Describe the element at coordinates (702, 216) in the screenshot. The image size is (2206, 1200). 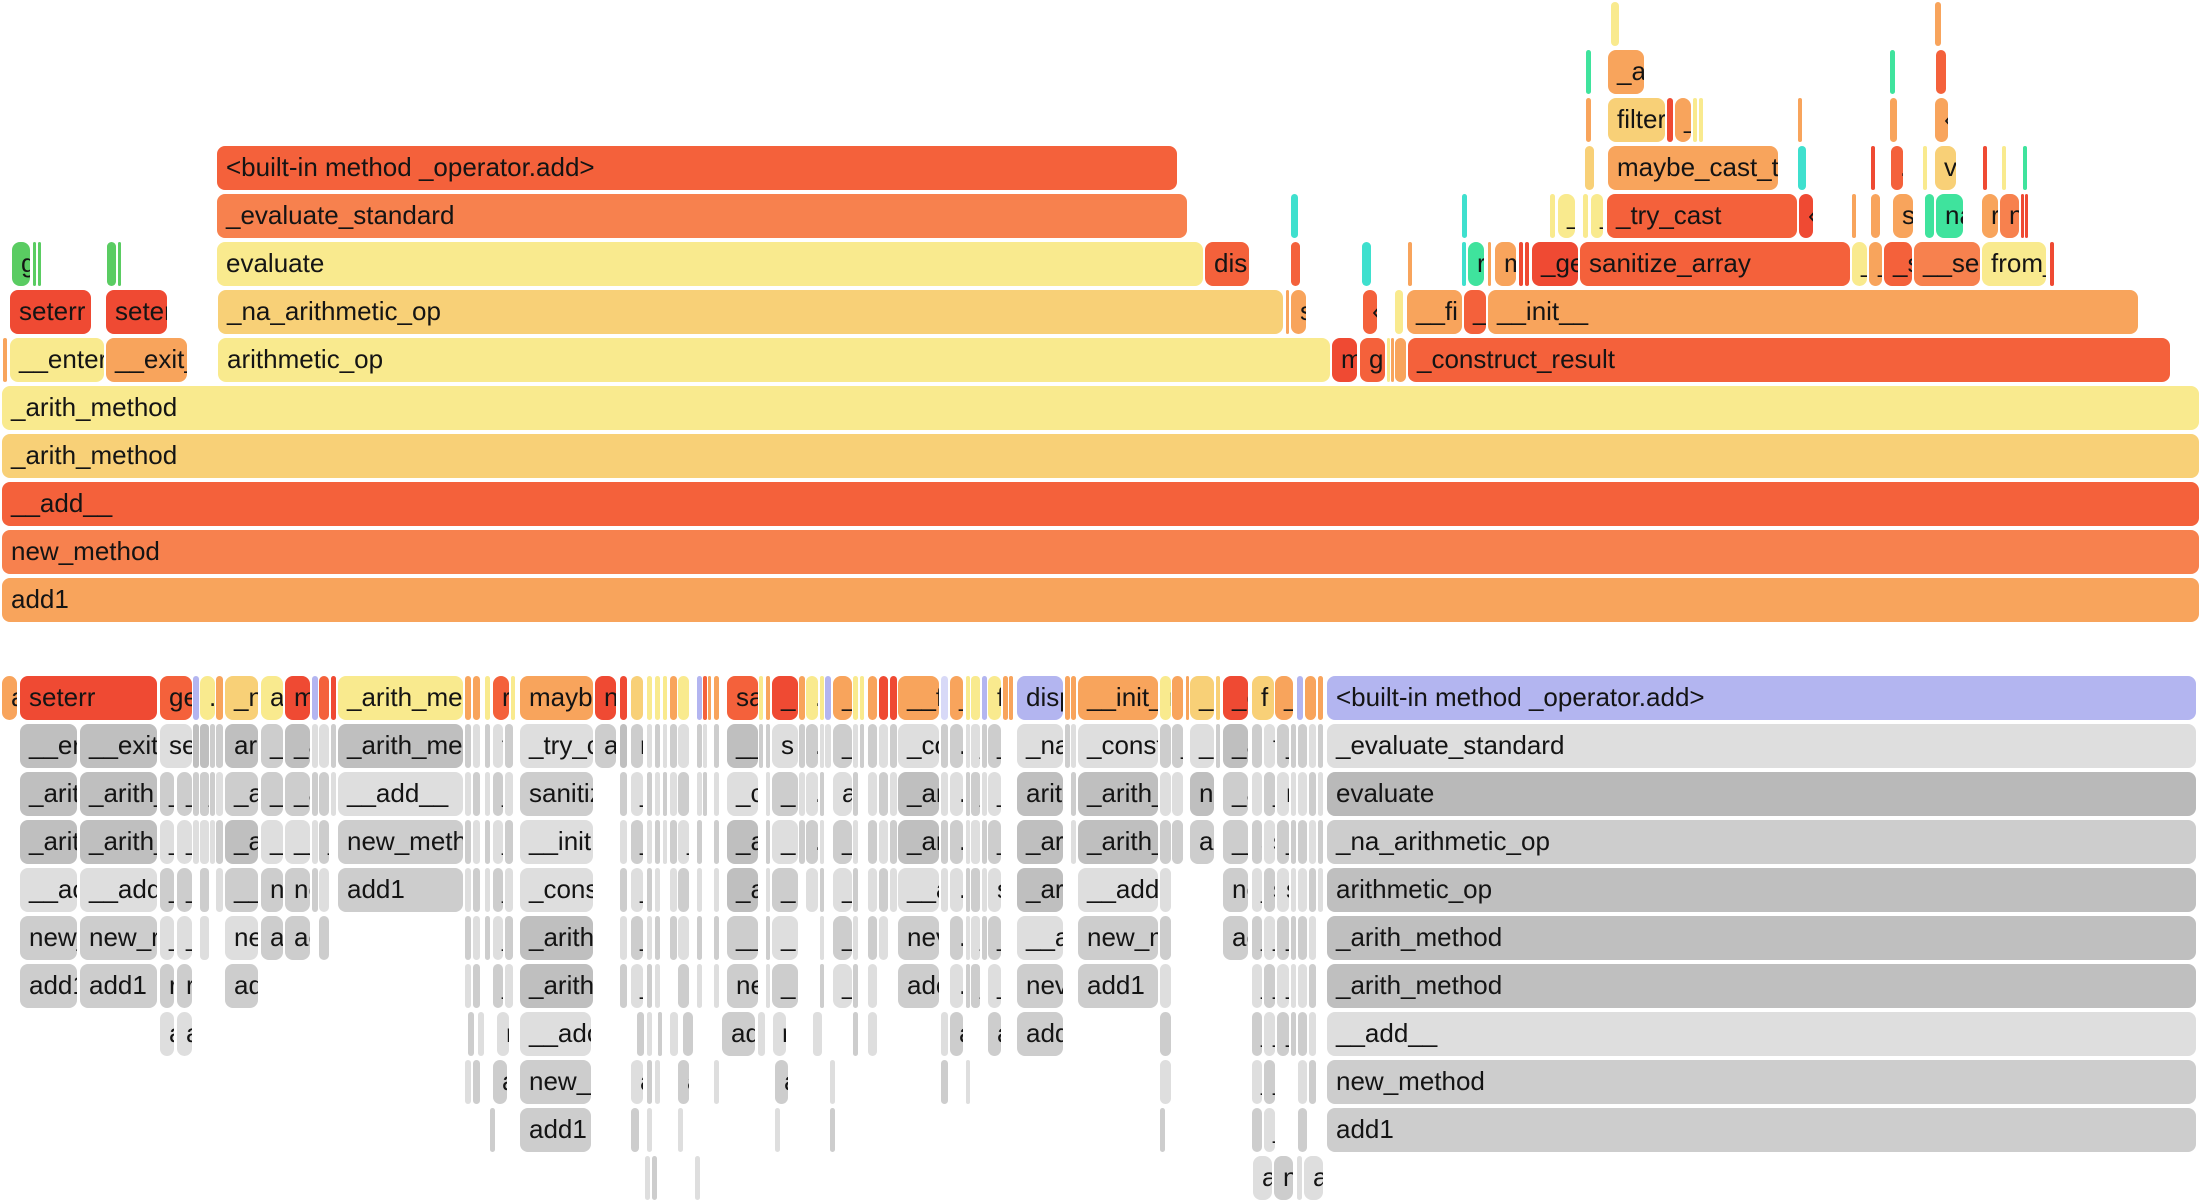
I see `frame-_evaluate_standard: _evaluate_standard` at that location.